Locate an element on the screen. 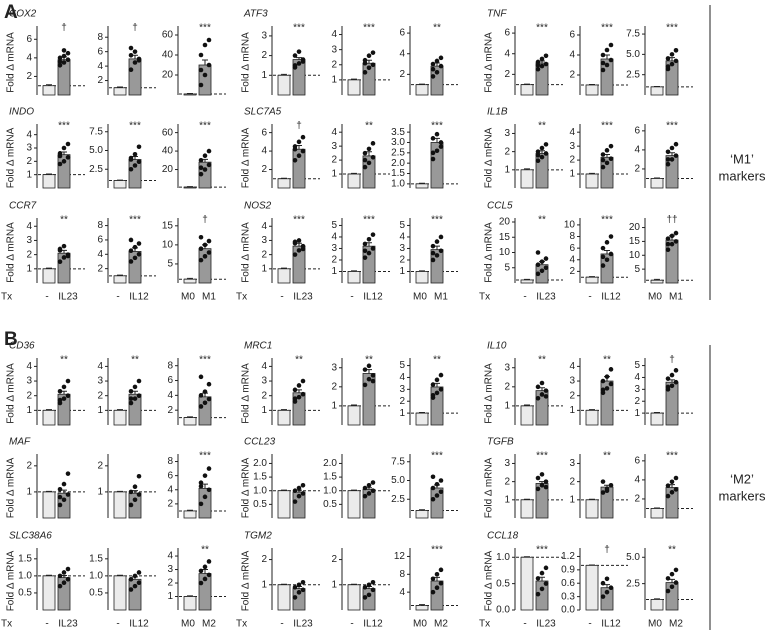 This screenshot has height=637, width=768. panel-label: A is located at coordinates (11, 12).